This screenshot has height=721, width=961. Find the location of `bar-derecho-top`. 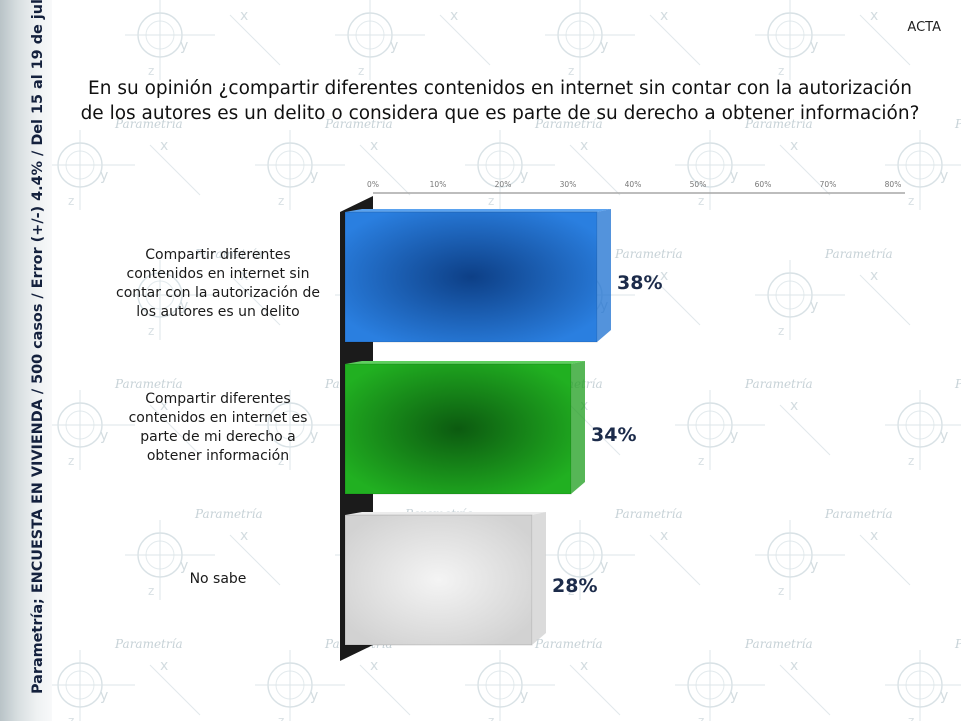

bar-derecho-top is located at coordinates (465, 362).